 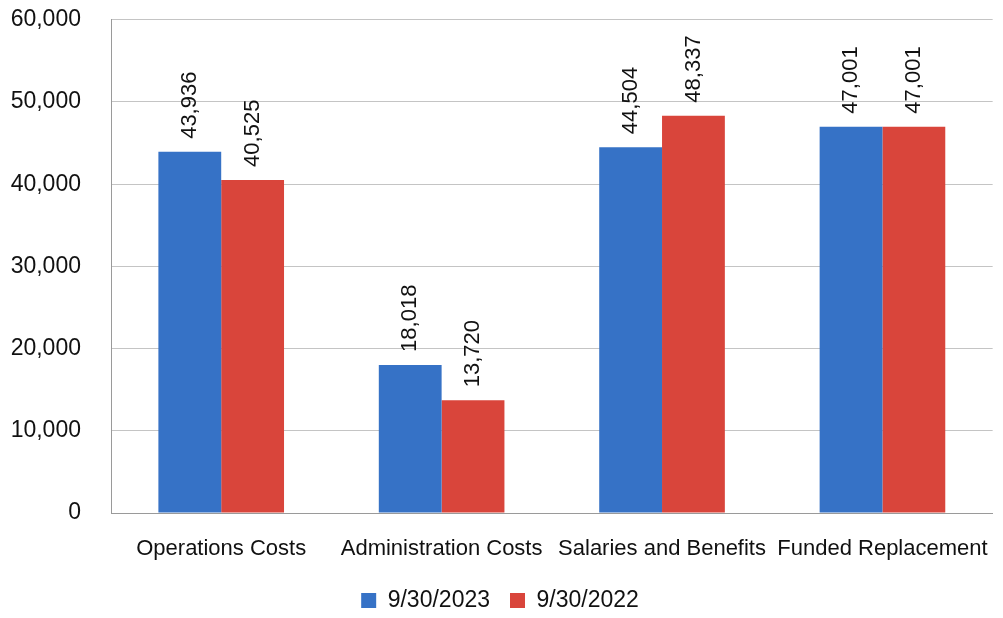 What do you see at coordinates (45, 429) in the screenshot?
I see `y-tick-label: 10,000` at bounding box center [45, 429].